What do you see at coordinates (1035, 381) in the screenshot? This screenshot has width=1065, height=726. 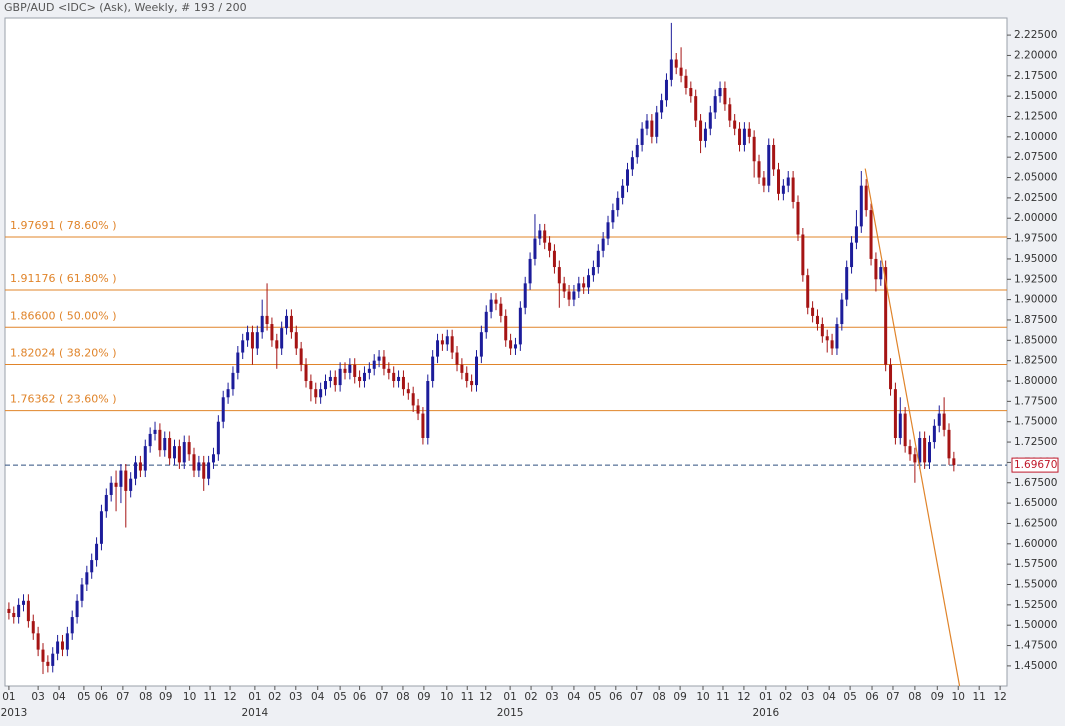 I see `y-tick-label: 1.80000` at bounding box center [1035, 381].